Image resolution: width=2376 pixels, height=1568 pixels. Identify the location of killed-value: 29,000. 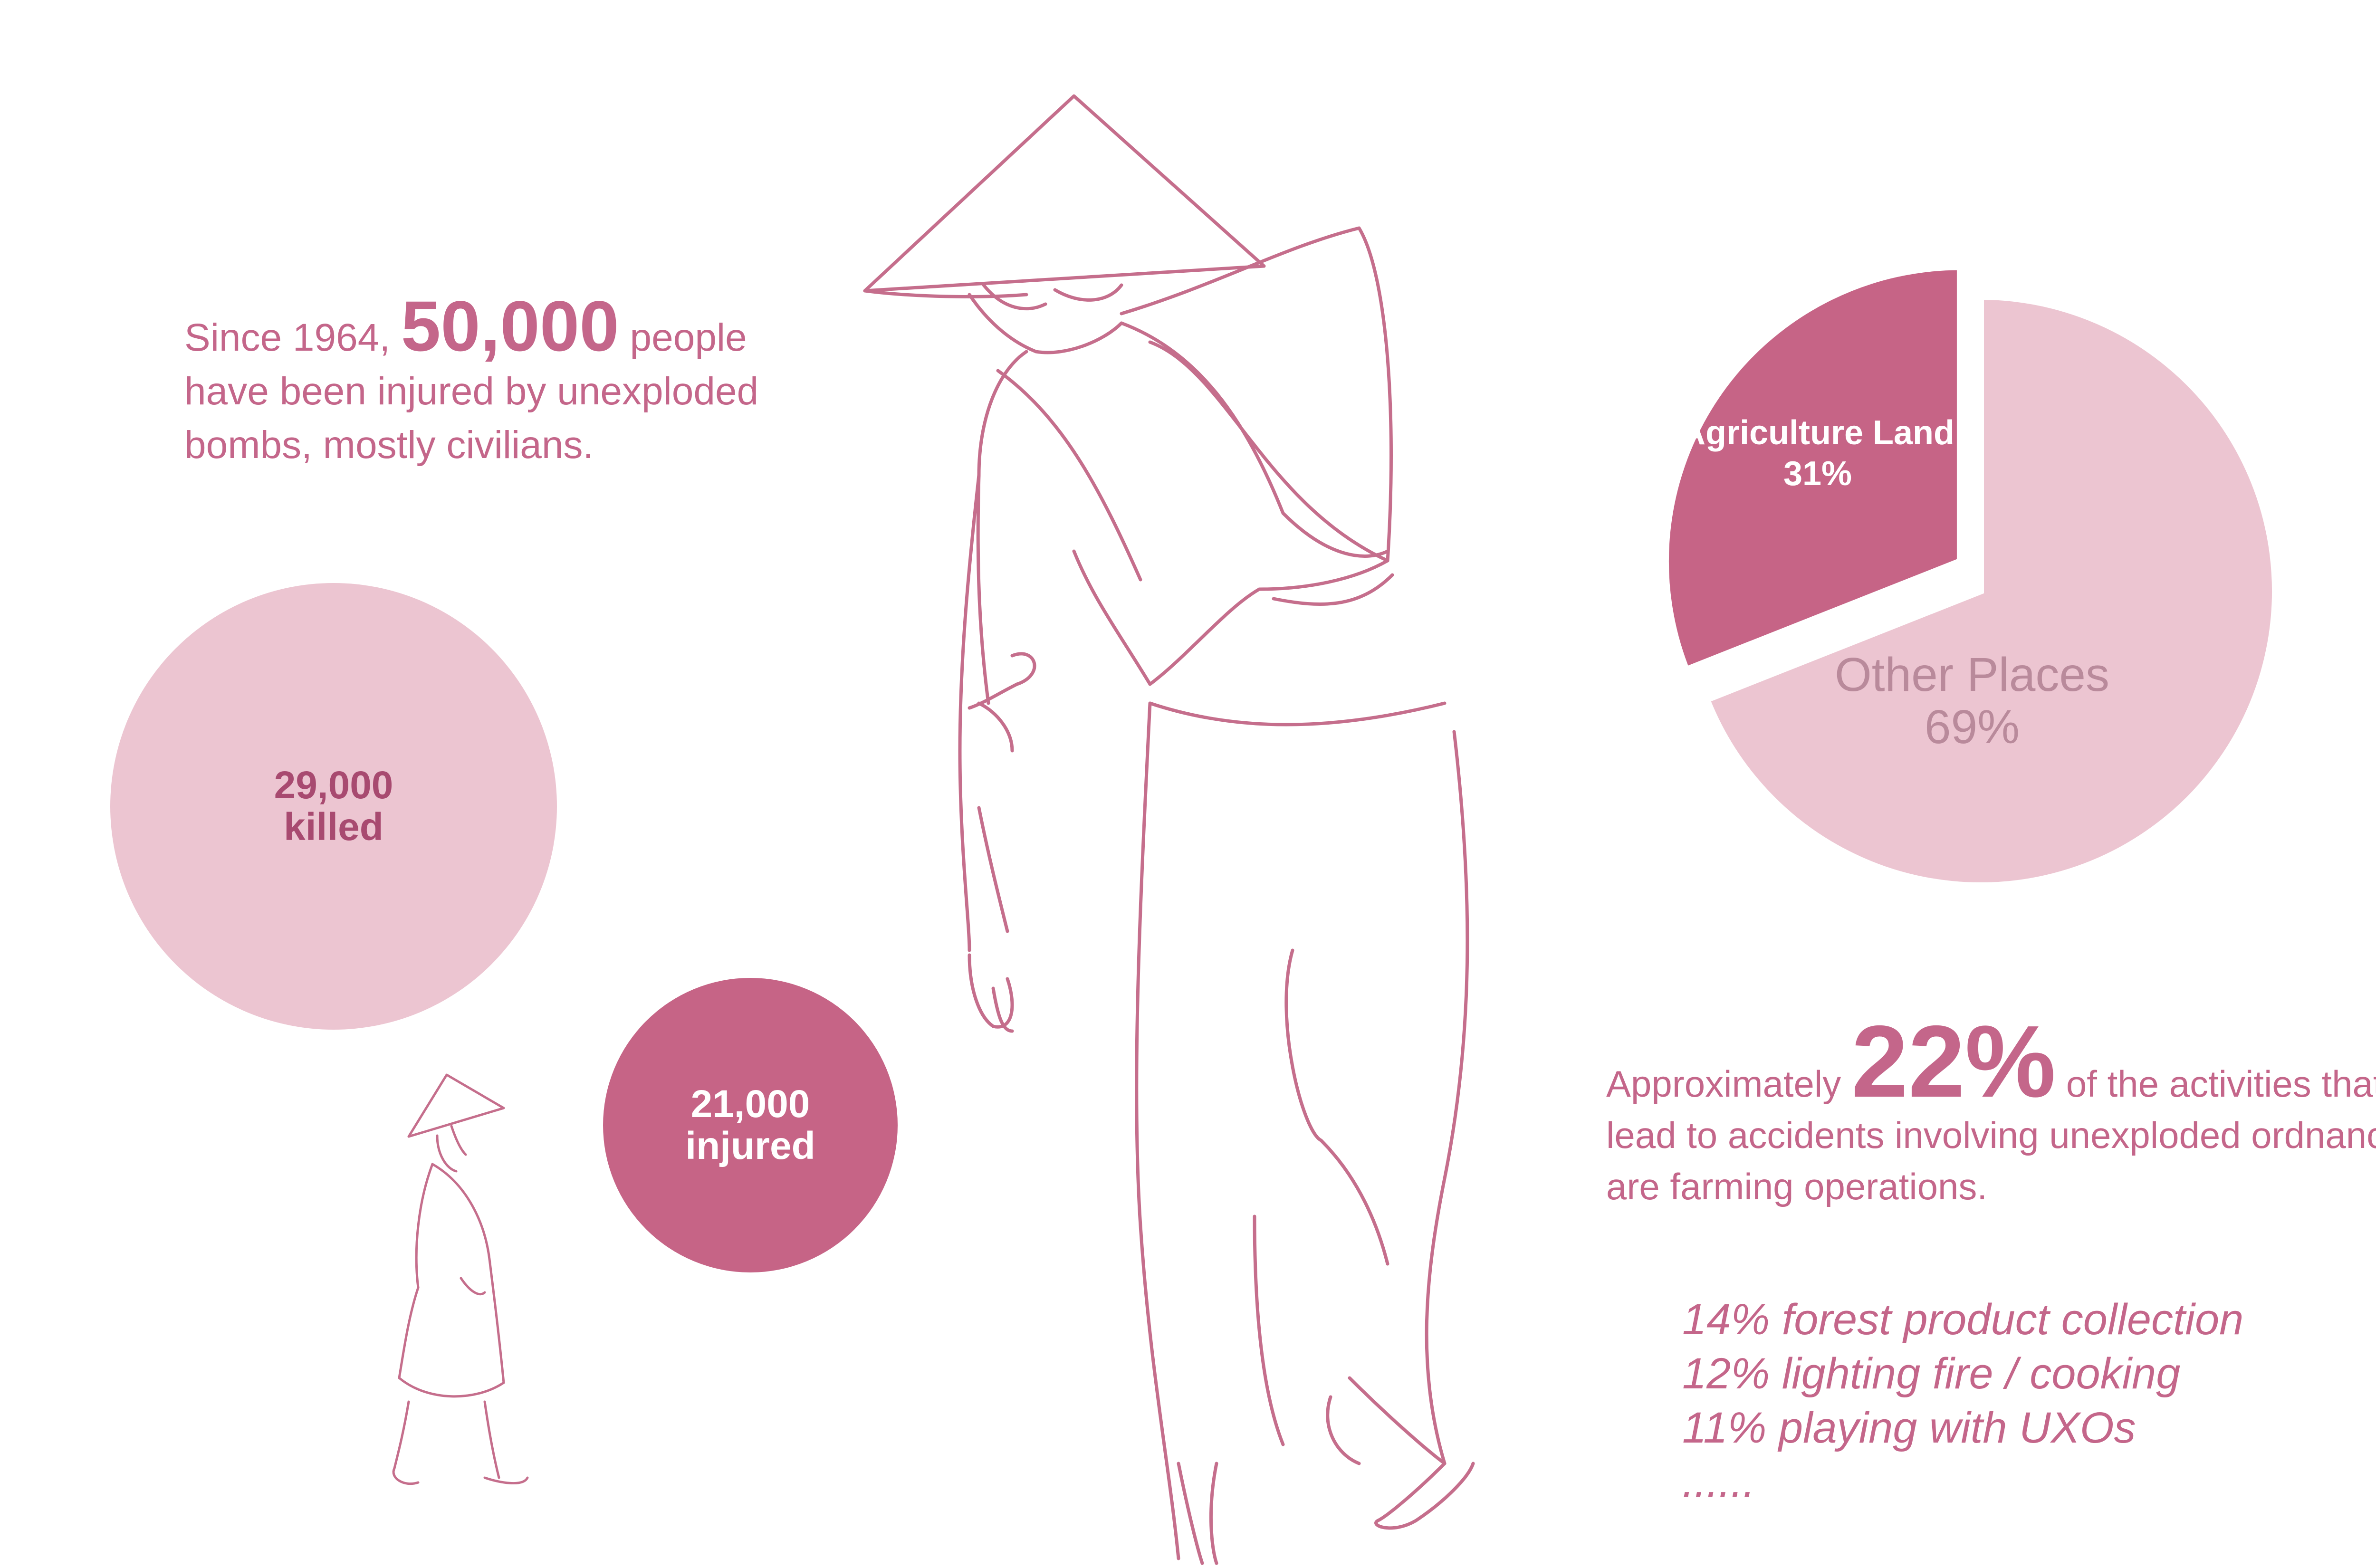
(333, 786).